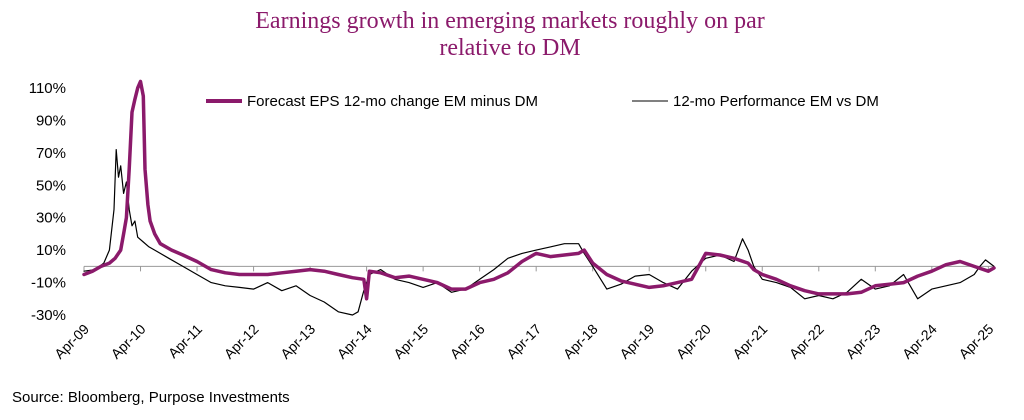 This screenshot has width=1024, height=420. Describe the element at coordinates (806, 341) in the screenshot. I see `x-tick-label: Apr-22` at that location.